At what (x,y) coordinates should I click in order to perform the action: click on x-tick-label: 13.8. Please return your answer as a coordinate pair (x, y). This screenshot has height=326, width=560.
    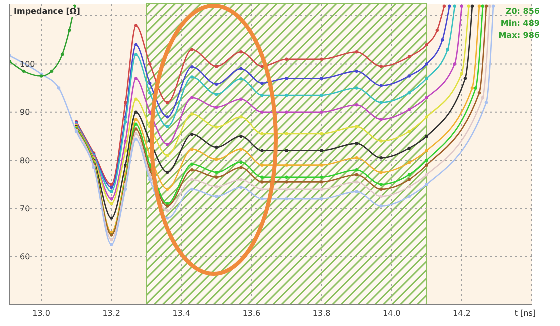
    Looking at the image, I should click on (321, 313).